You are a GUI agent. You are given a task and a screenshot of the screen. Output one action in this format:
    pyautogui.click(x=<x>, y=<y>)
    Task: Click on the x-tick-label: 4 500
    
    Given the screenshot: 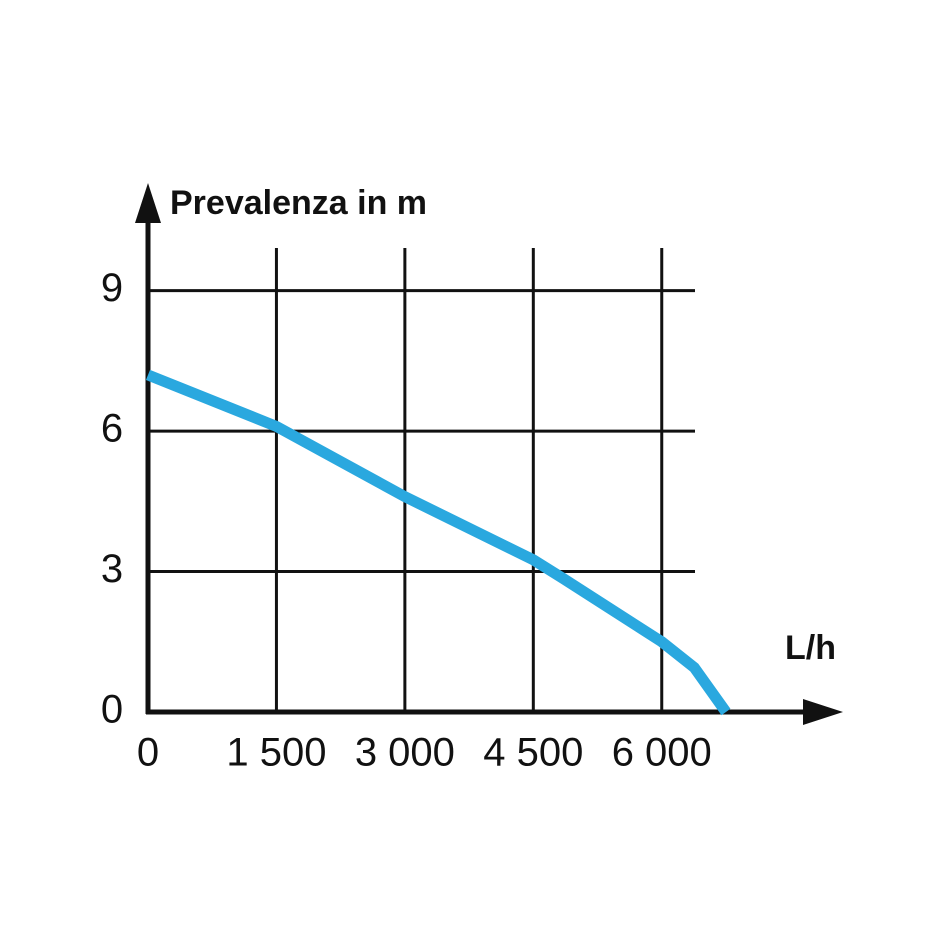 What is the action you would take?
    pyautogui.click(x=533, y=753)
    